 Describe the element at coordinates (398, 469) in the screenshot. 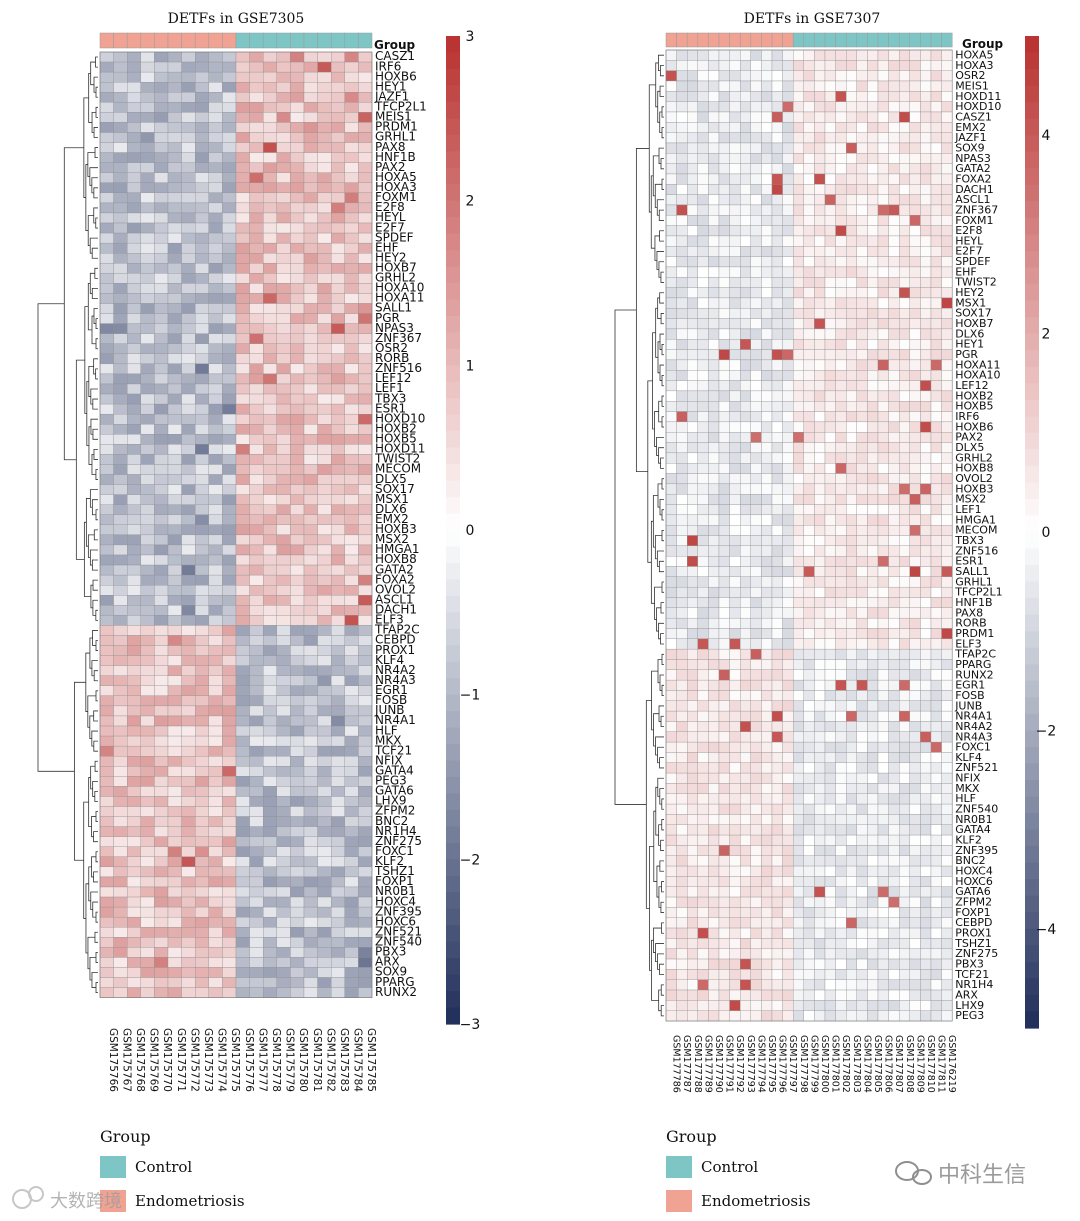

I see `row-label: MECOM` at that location.